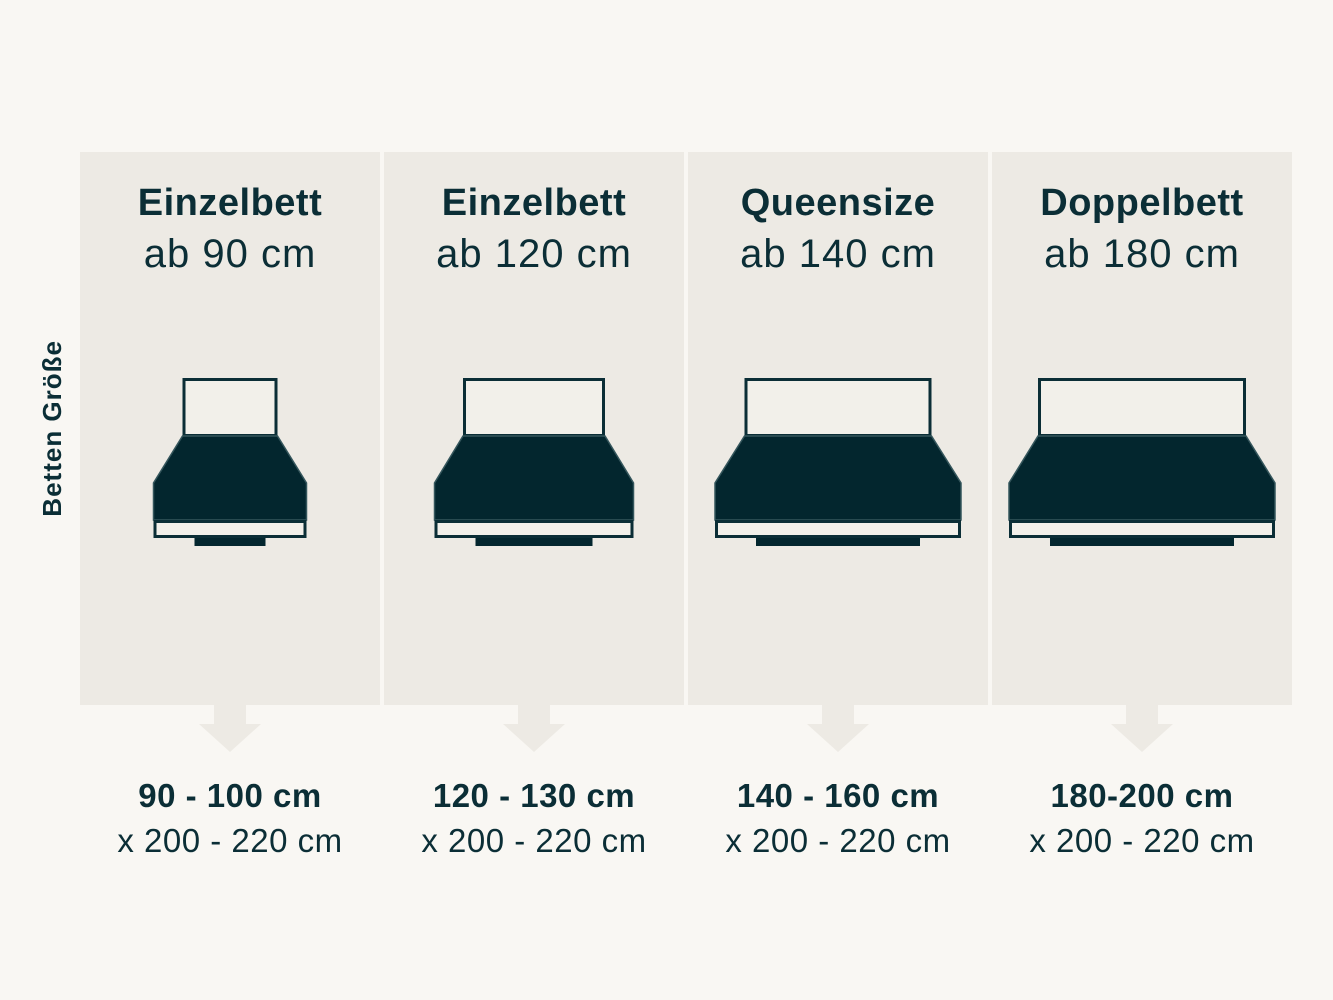 This screenshot has width=1333, height=1000. What do you see at coordinates (838, 203) in the screenshot?
I see `bed-type-title: Queensize` at bounding box center [838, 203].